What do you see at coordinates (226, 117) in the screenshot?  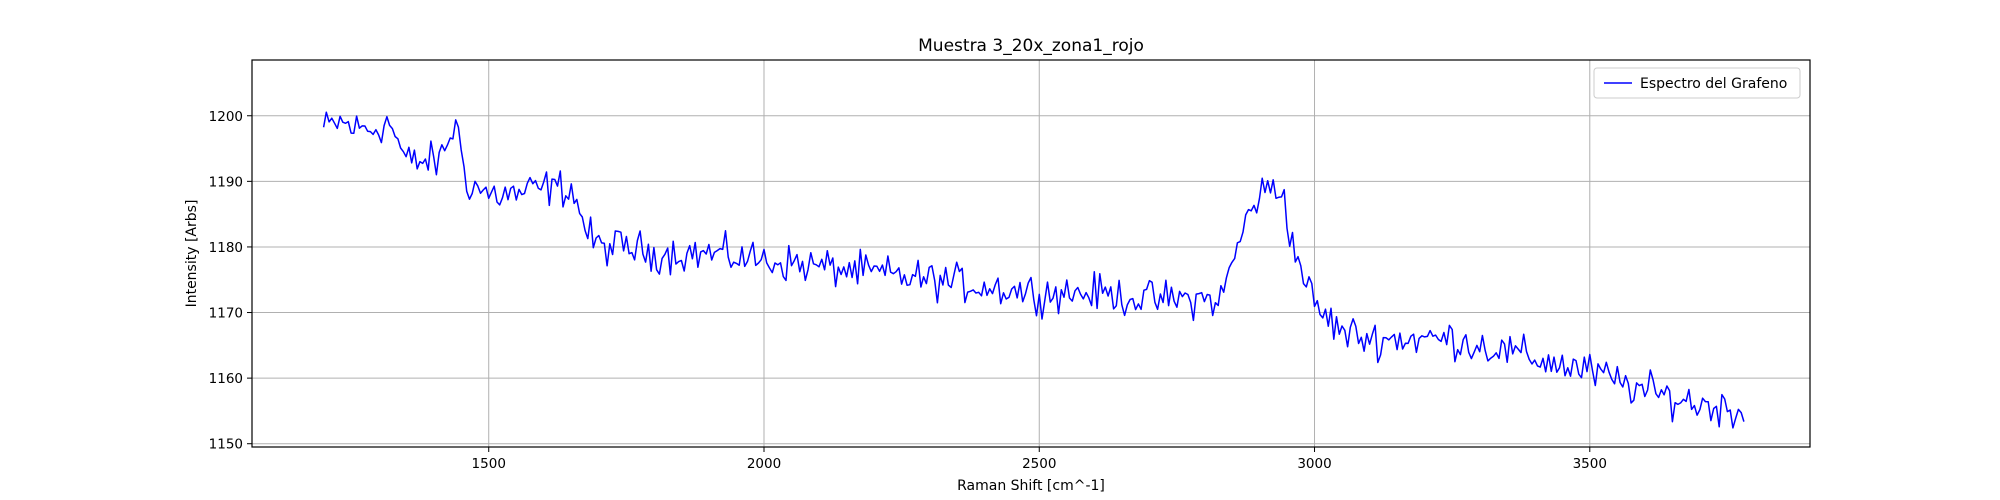 I see `y-tick-label: 1200` at bounding box center [226, 117].